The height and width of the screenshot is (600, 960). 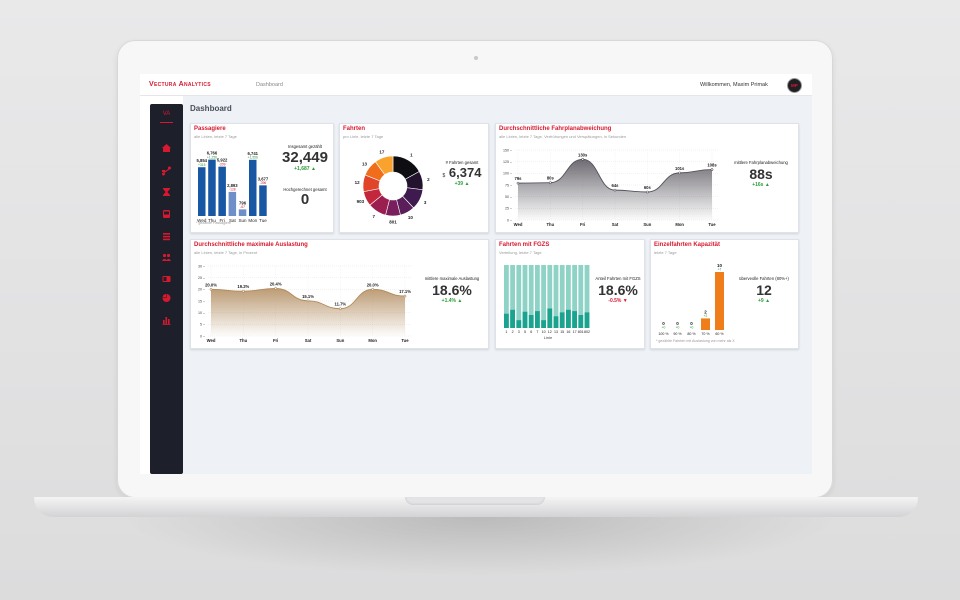 What do you see at coordinates (459, 184) in the screenshot?
I see `kpi-delta-text: +39` at bounding box center [459, 184].